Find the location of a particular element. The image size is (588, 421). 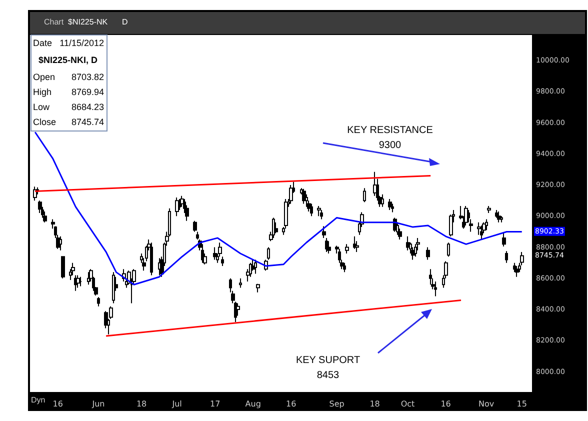

x-tick-label: Jun is located at coordinates (98, 404).